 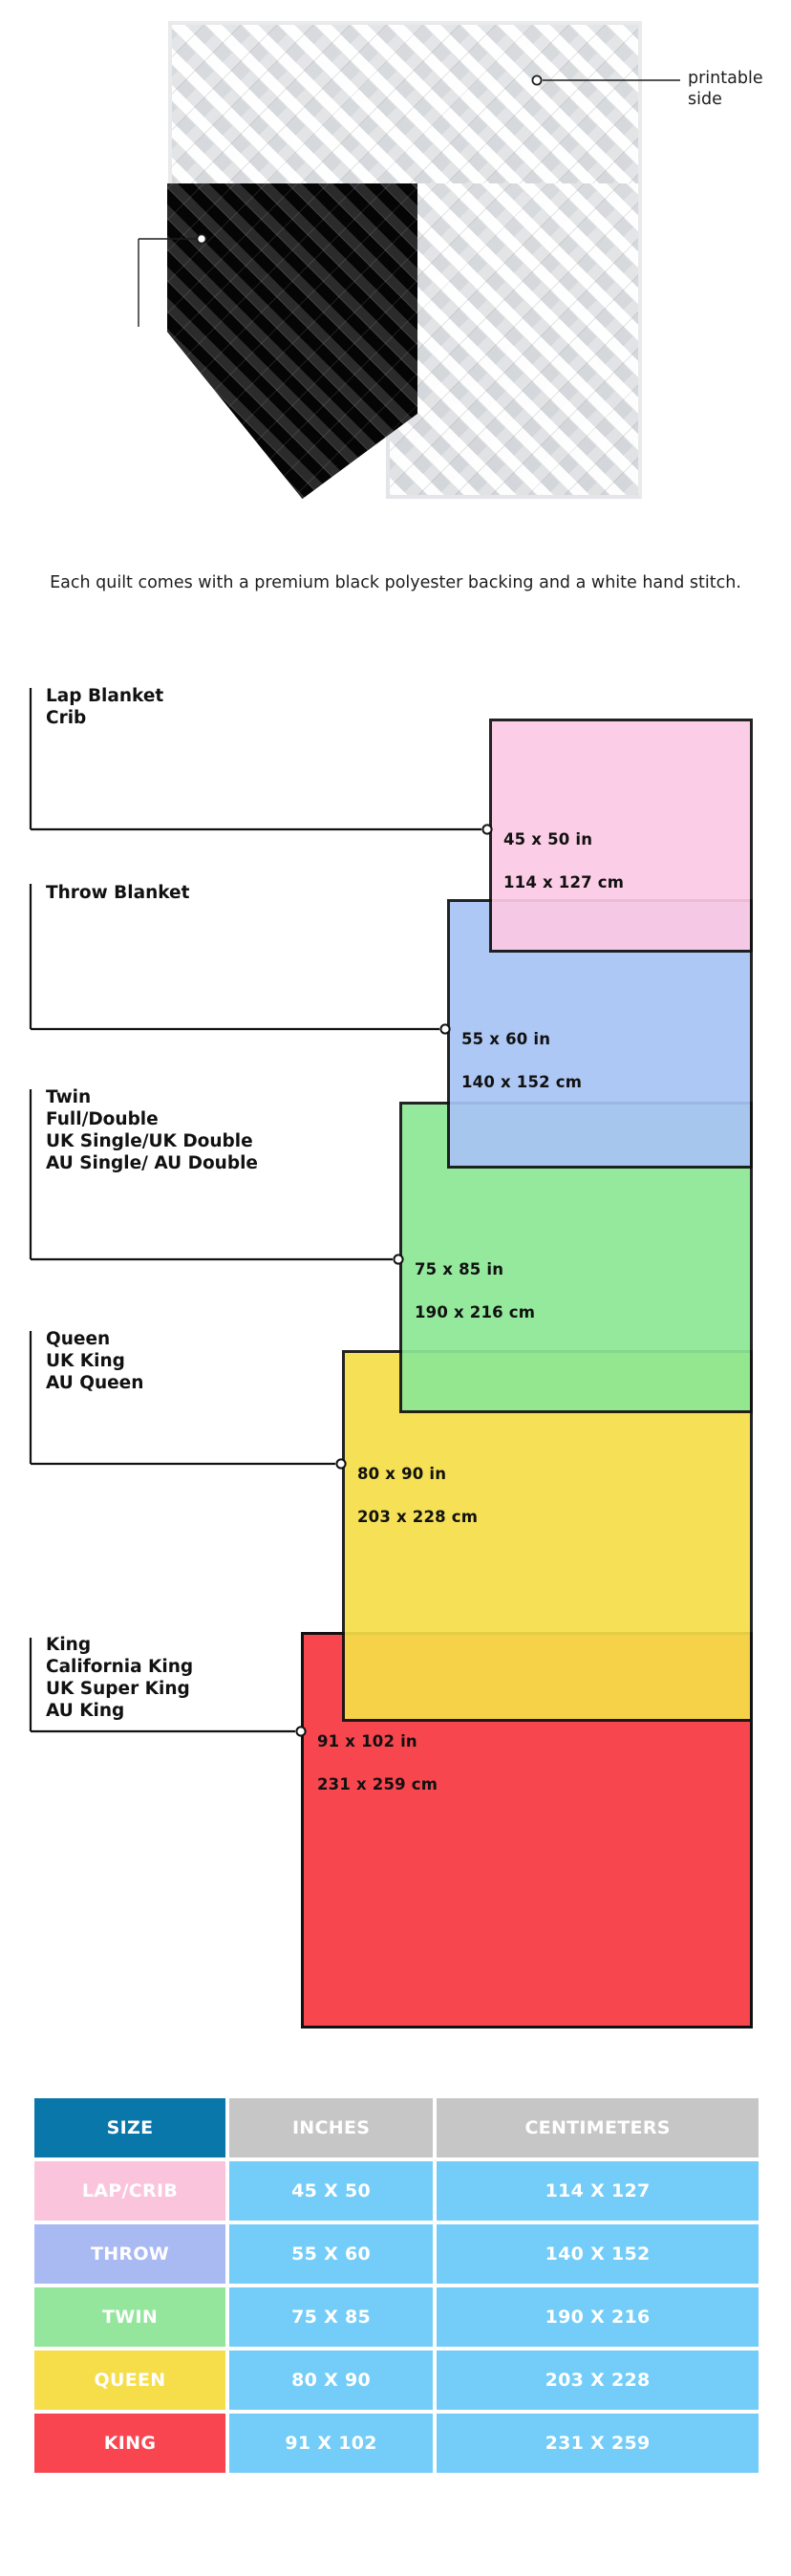 I want to click on quilt-printable-face-lower, so click(x=514, y=341).